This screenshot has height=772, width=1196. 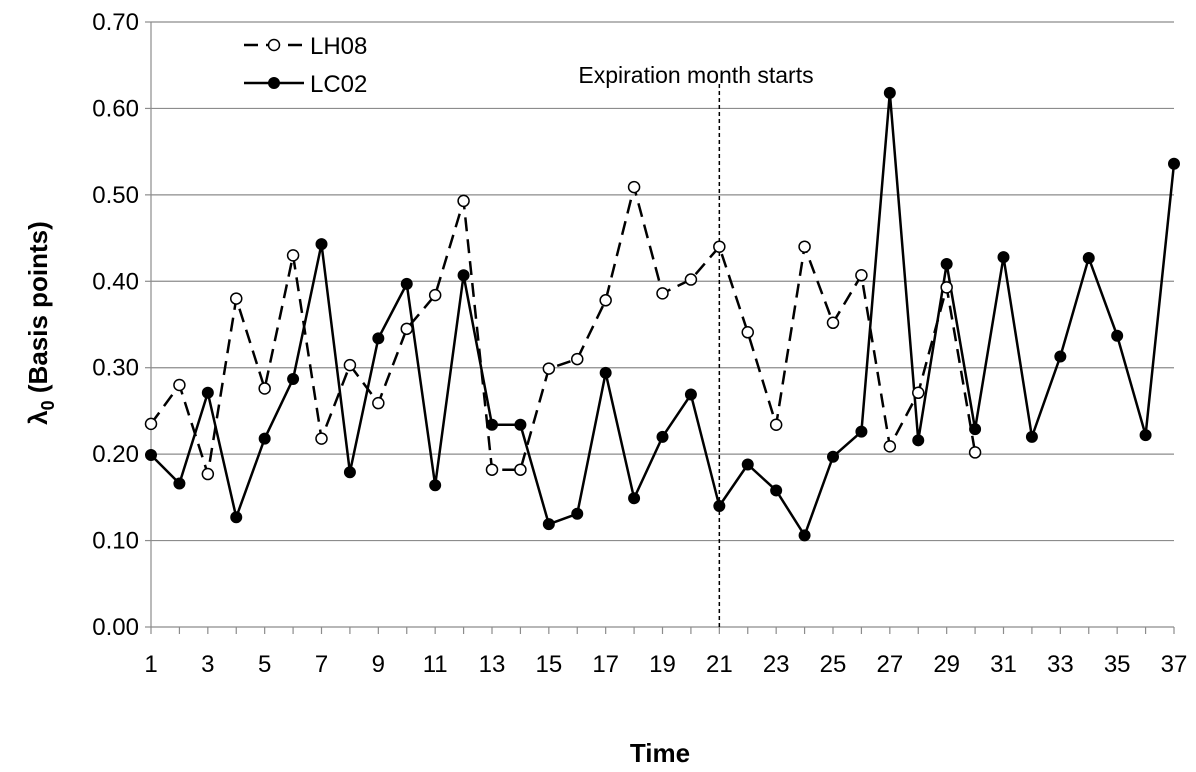 I want to click on y-axis-title-main: λ, so click(x=38, y=417).